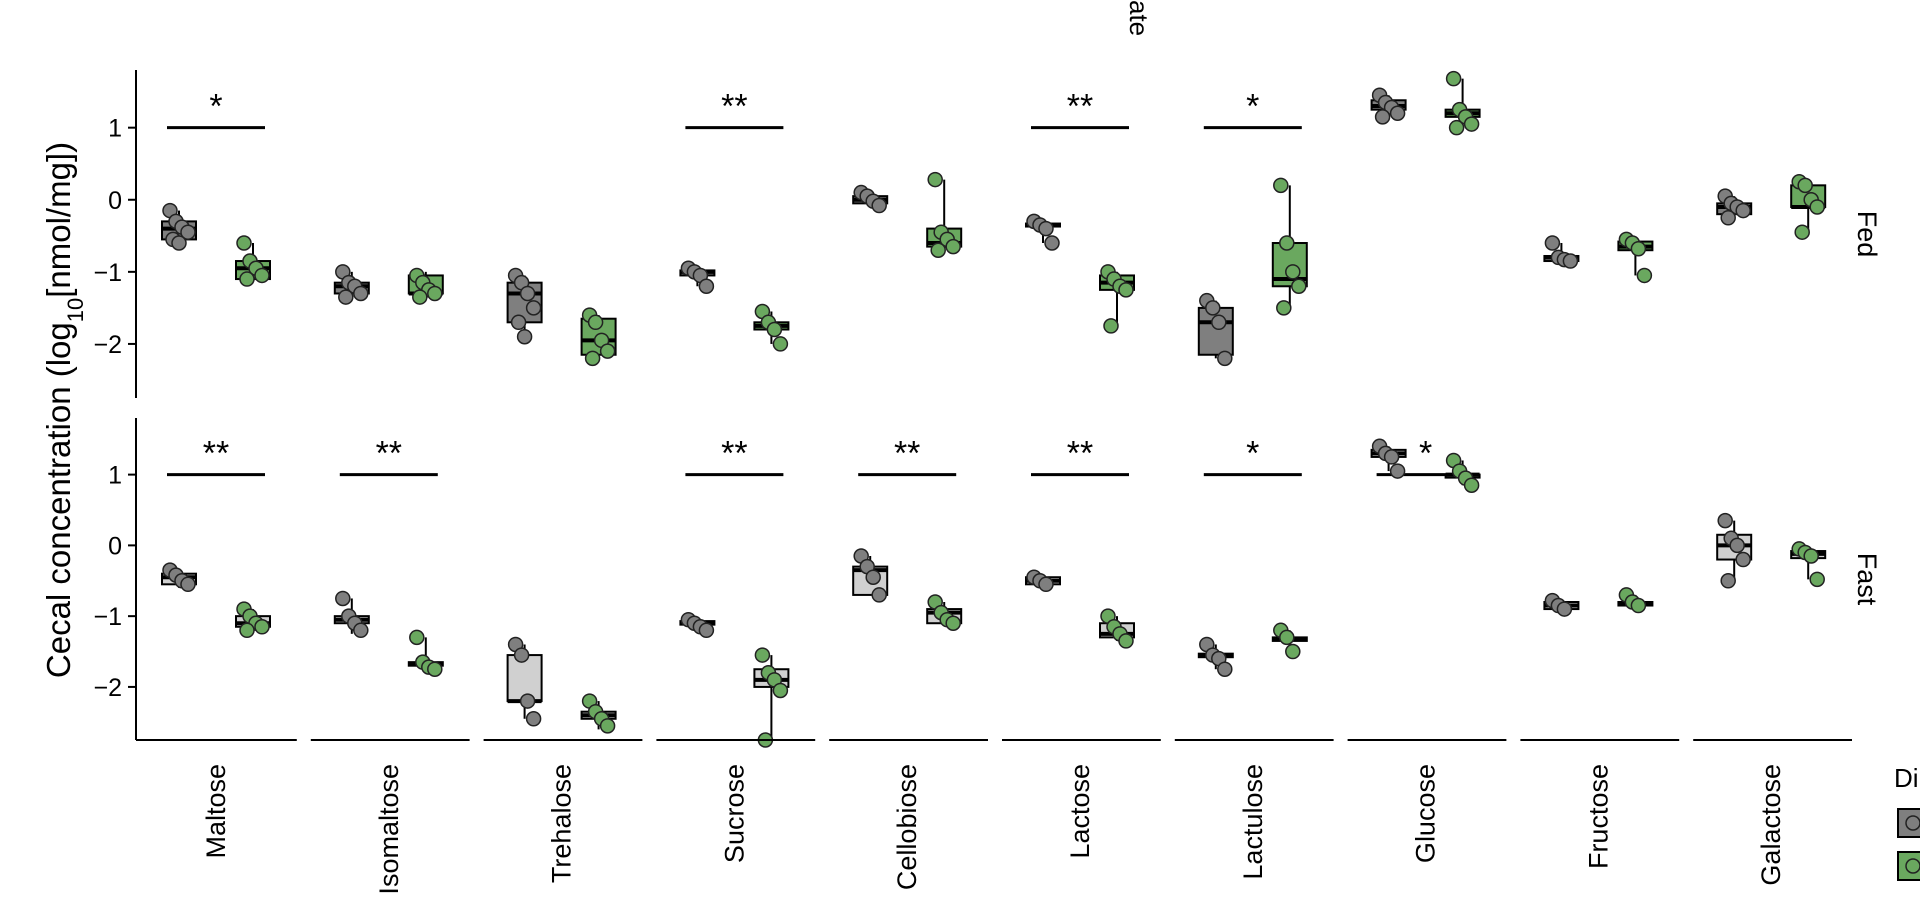 This screenshot has height=911, width=1920. I want to click on group-trehalose, so click(561, 685).